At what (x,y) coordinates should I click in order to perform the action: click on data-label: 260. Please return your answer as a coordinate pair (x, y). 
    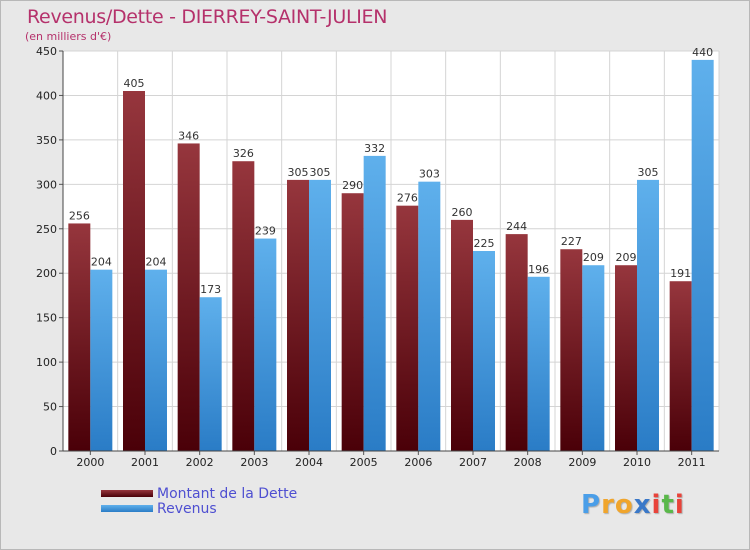
    Looking at the image, I should click on (462, 212).